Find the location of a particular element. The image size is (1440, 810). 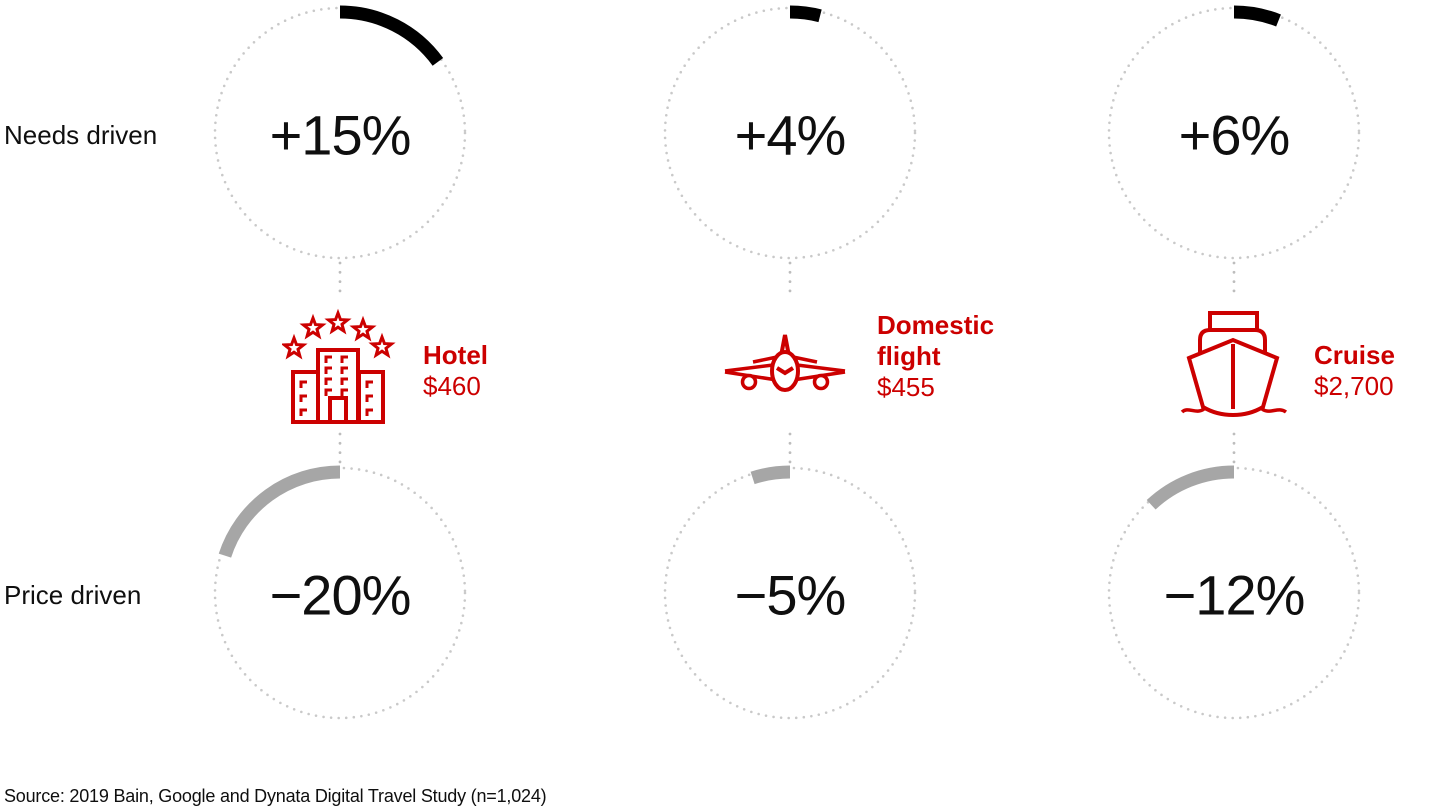

price-arc-cruise is located at coordinates (1190, 487).